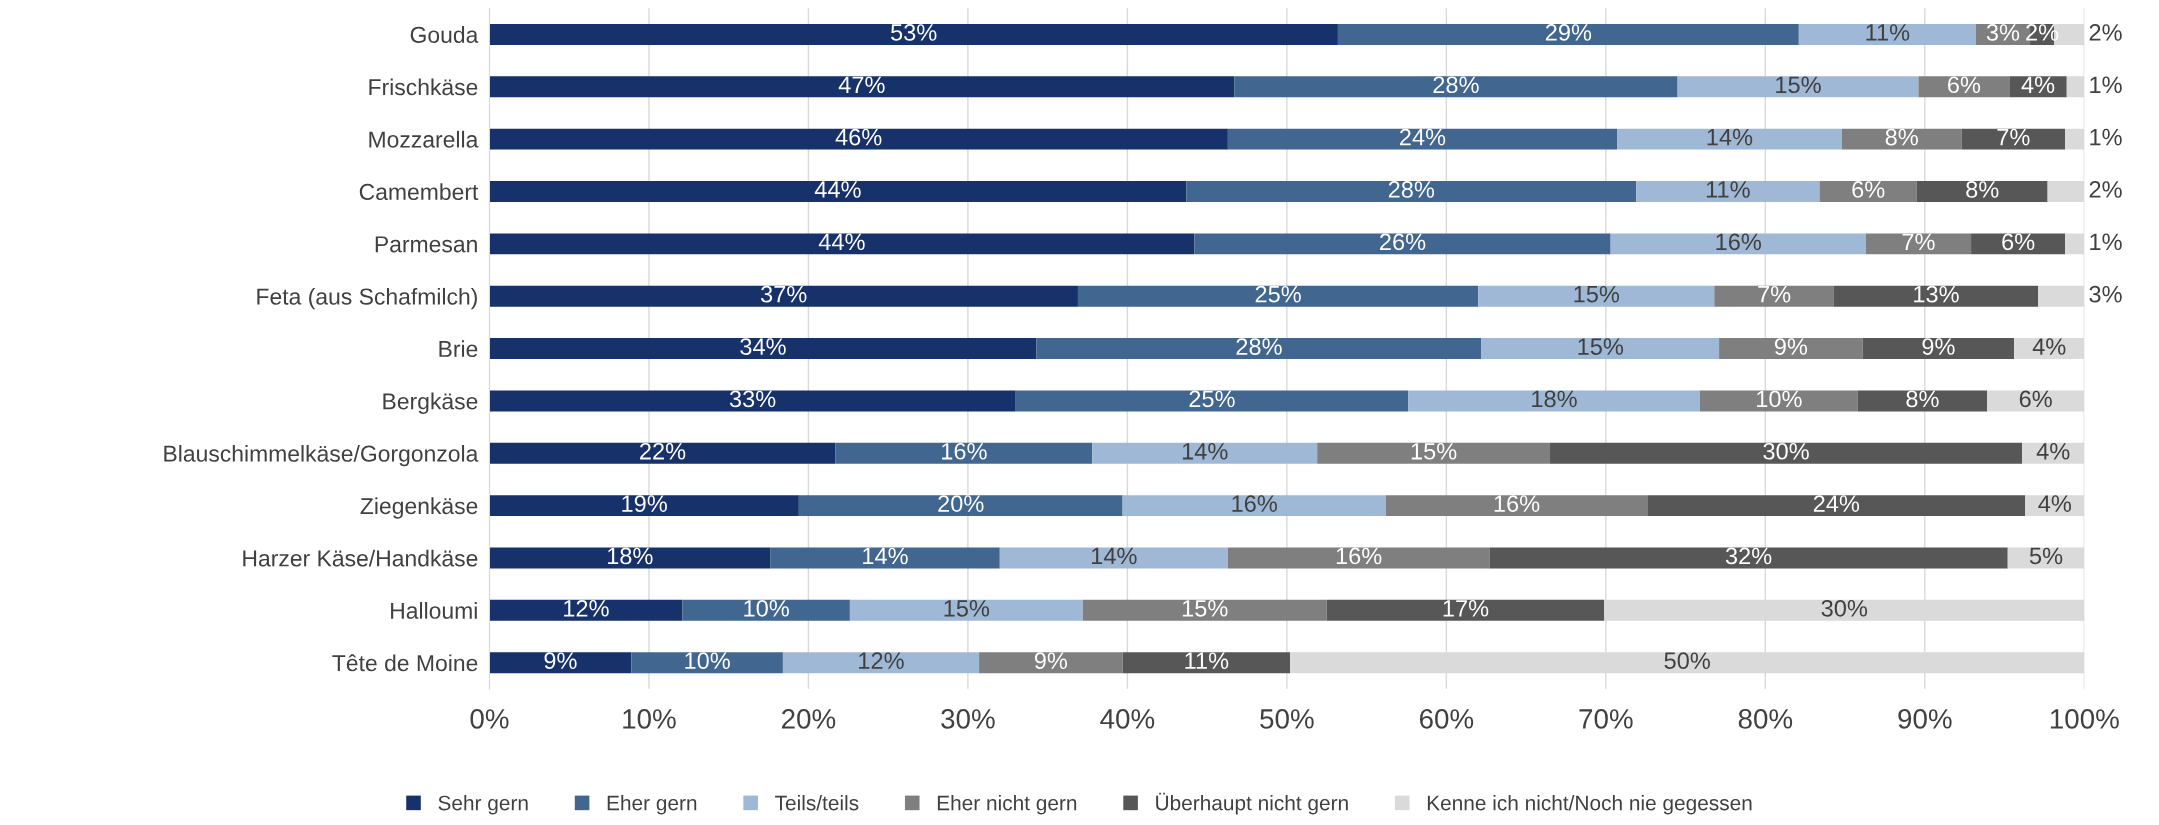  I want to click on y-tick-label: Bergkäse, so click(430, 403).